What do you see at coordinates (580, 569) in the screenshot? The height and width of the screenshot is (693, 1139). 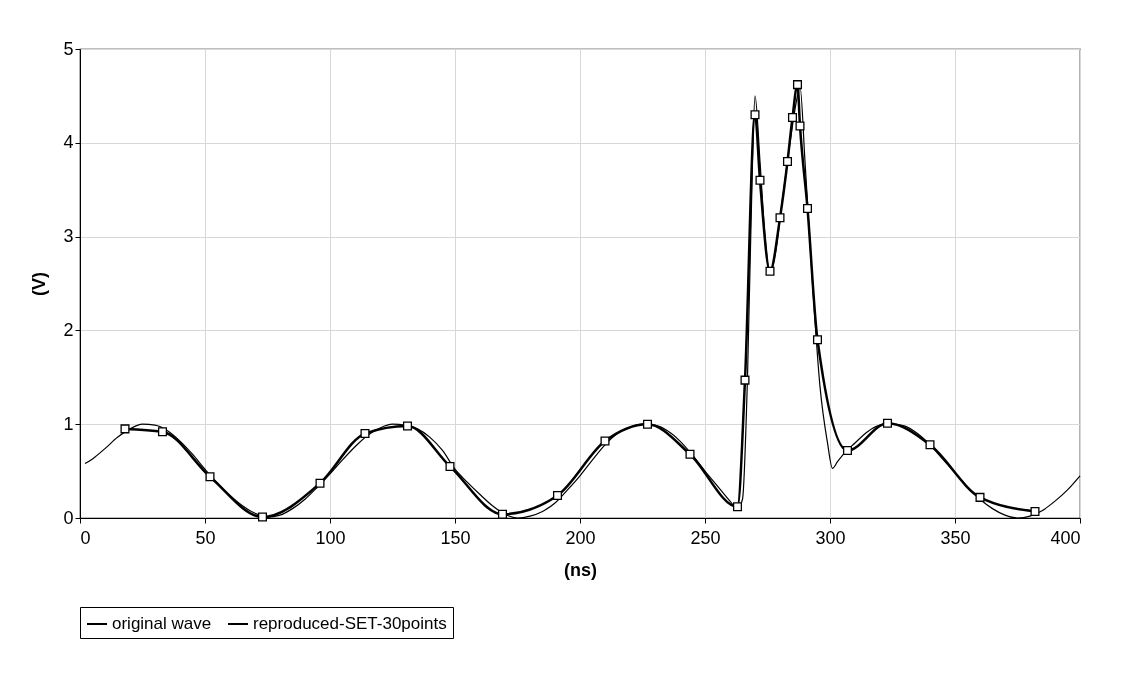 I see `x-axis-title: (ns)` at bounding box center [580, 569].